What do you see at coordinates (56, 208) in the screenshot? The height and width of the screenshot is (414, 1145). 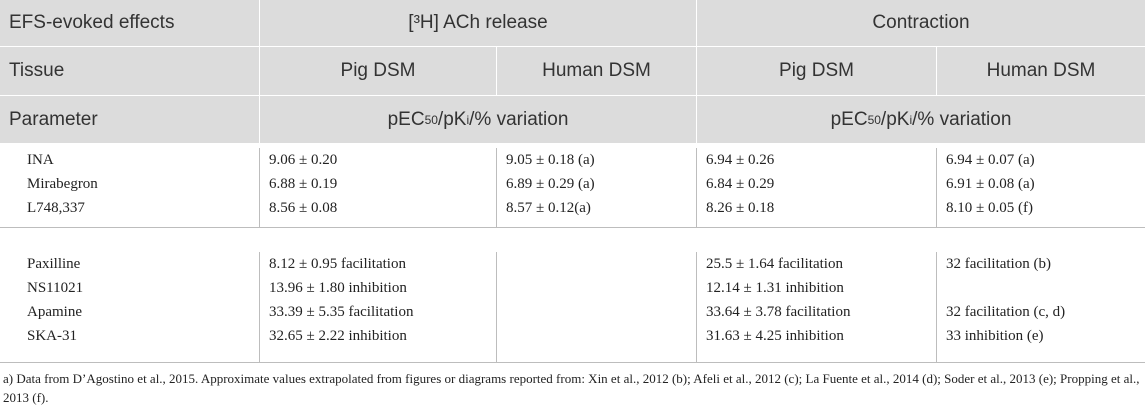 I see `compound-name: L748,337` at bounding box center [56, 208].